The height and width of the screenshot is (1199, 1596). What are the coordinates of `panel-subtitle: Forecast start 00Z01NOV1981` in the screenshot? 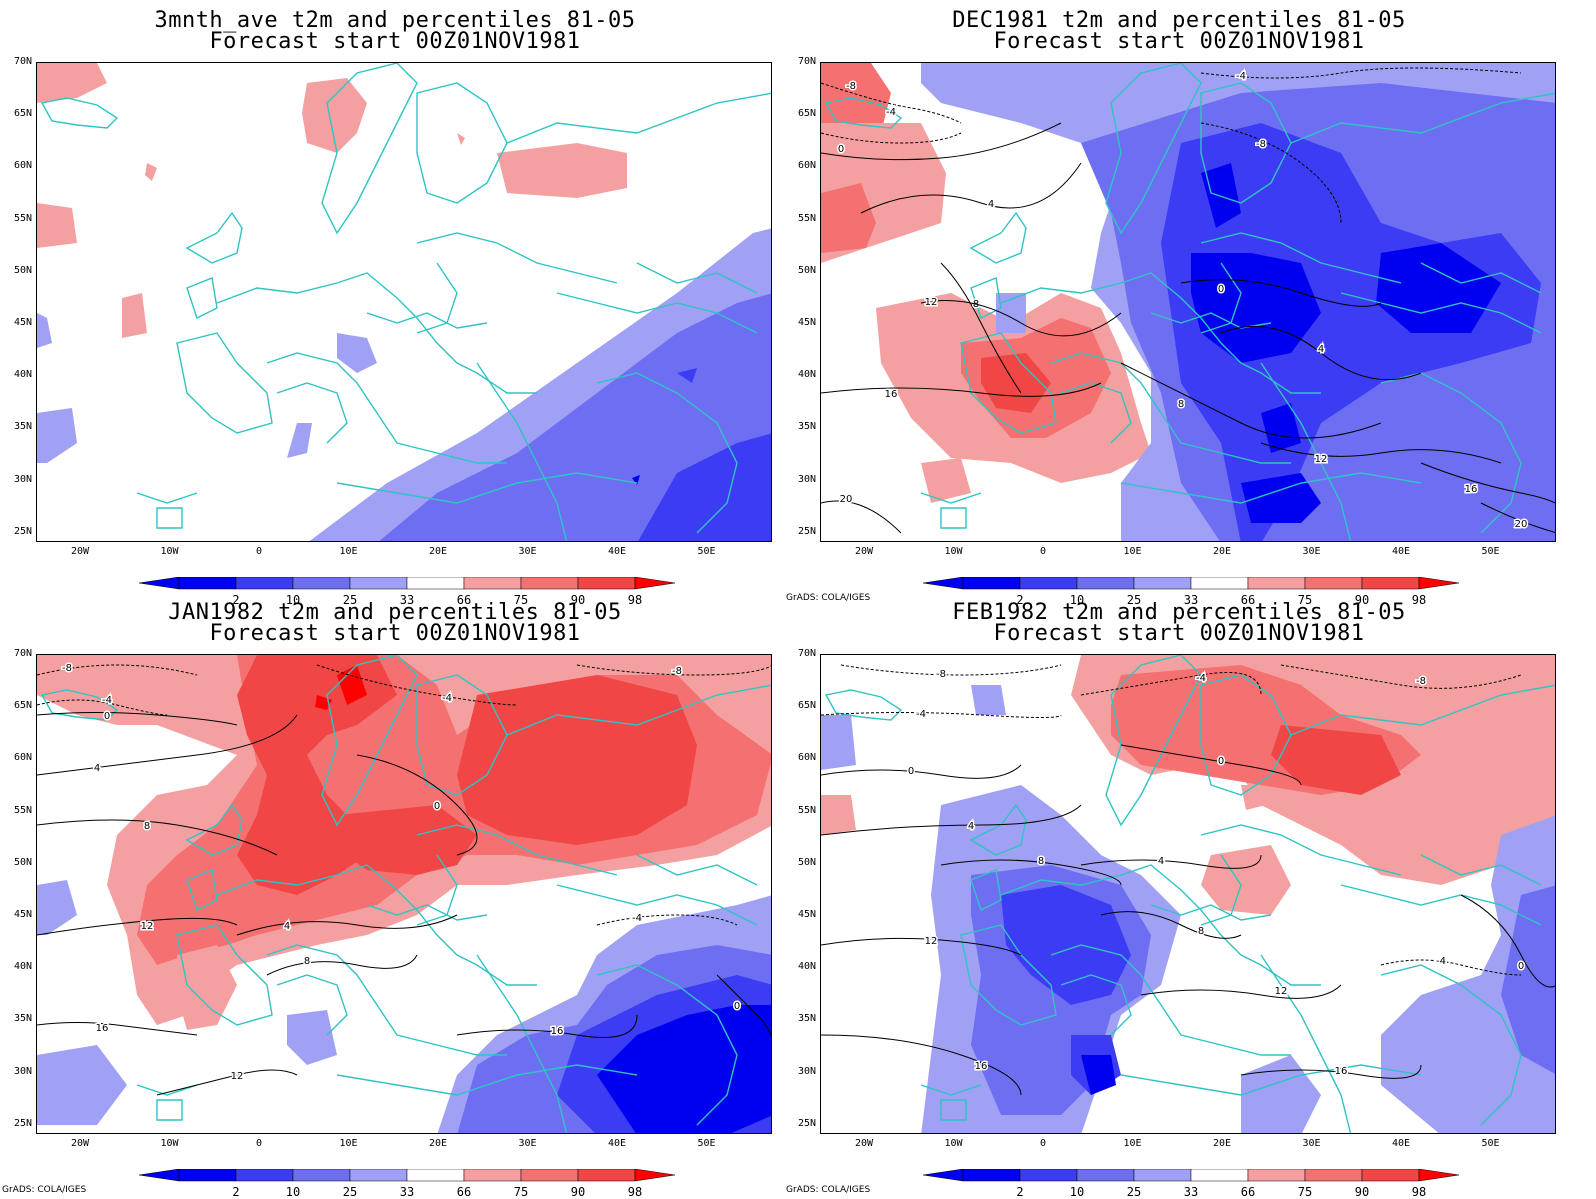 It's located at (395, 41).